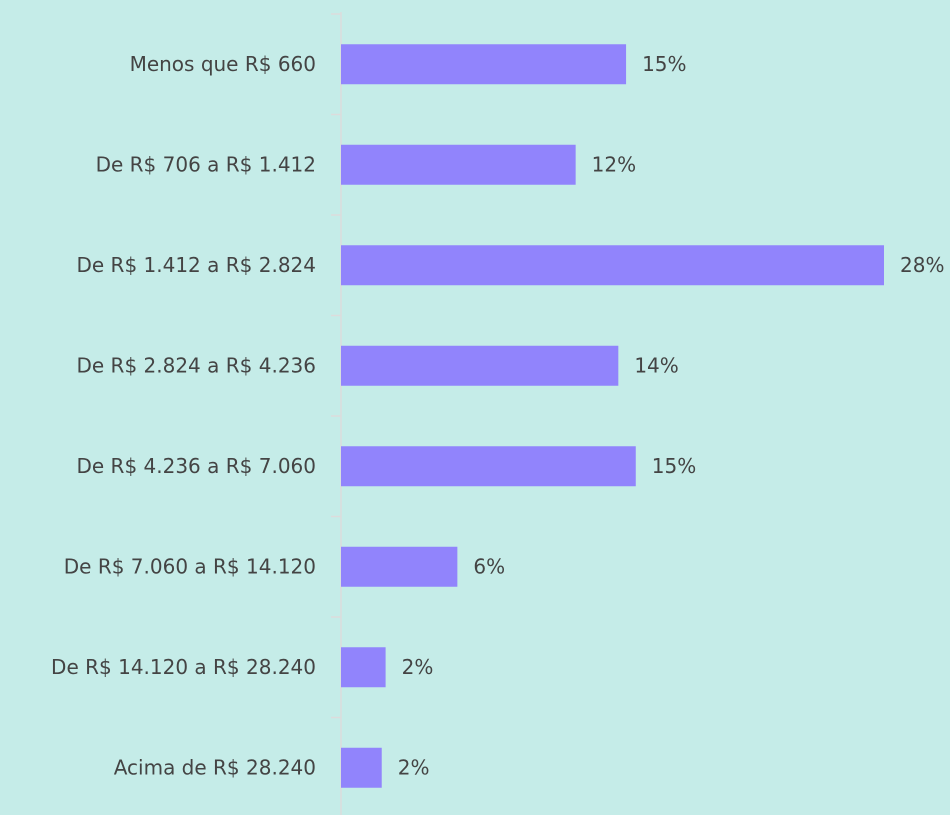 The height and width of the screenshot is (815, 950). I want to click on category-label: De R$ 706 a R$ 1.412, so click(206, 164).